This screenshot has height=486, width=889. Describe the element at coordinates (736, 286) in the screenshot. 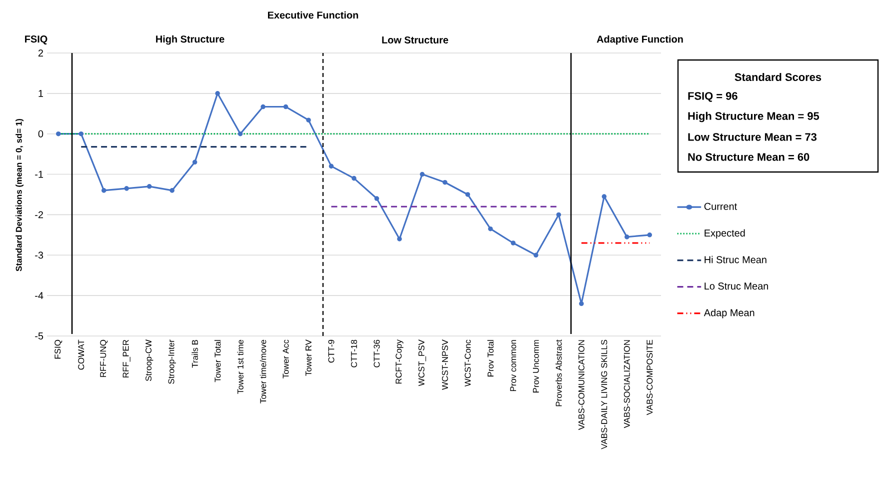

I see `legend-label: Lo Struc Mean` at that location.